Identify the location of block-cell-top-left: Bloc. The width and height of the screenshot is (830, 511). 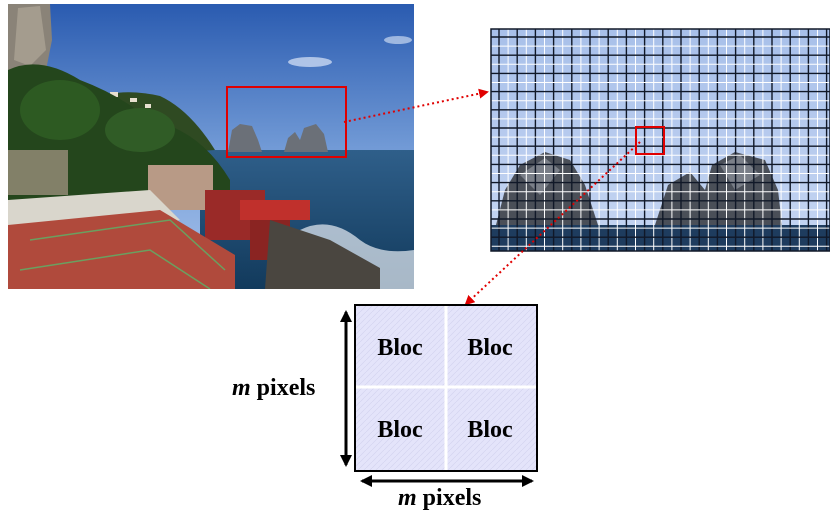
(400, 348).